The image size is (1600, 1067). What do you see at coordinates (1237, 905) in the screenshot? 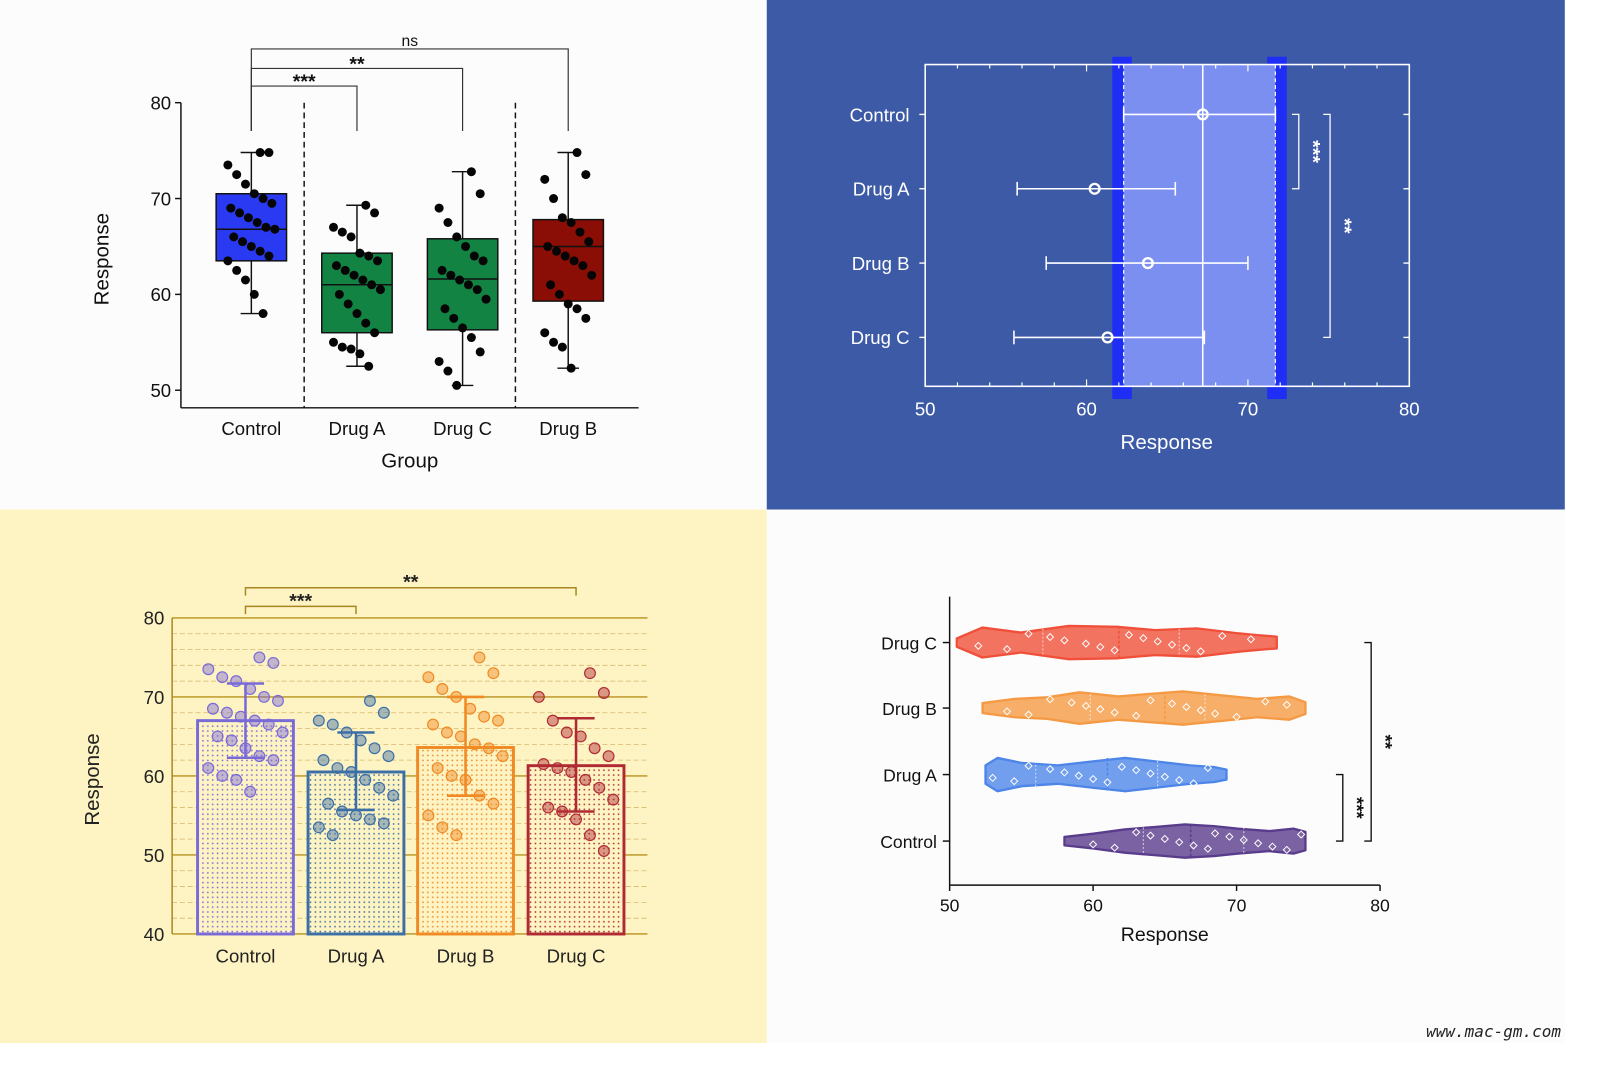
I see `x-tick-label: 70` at bounding box center [1237, 905].